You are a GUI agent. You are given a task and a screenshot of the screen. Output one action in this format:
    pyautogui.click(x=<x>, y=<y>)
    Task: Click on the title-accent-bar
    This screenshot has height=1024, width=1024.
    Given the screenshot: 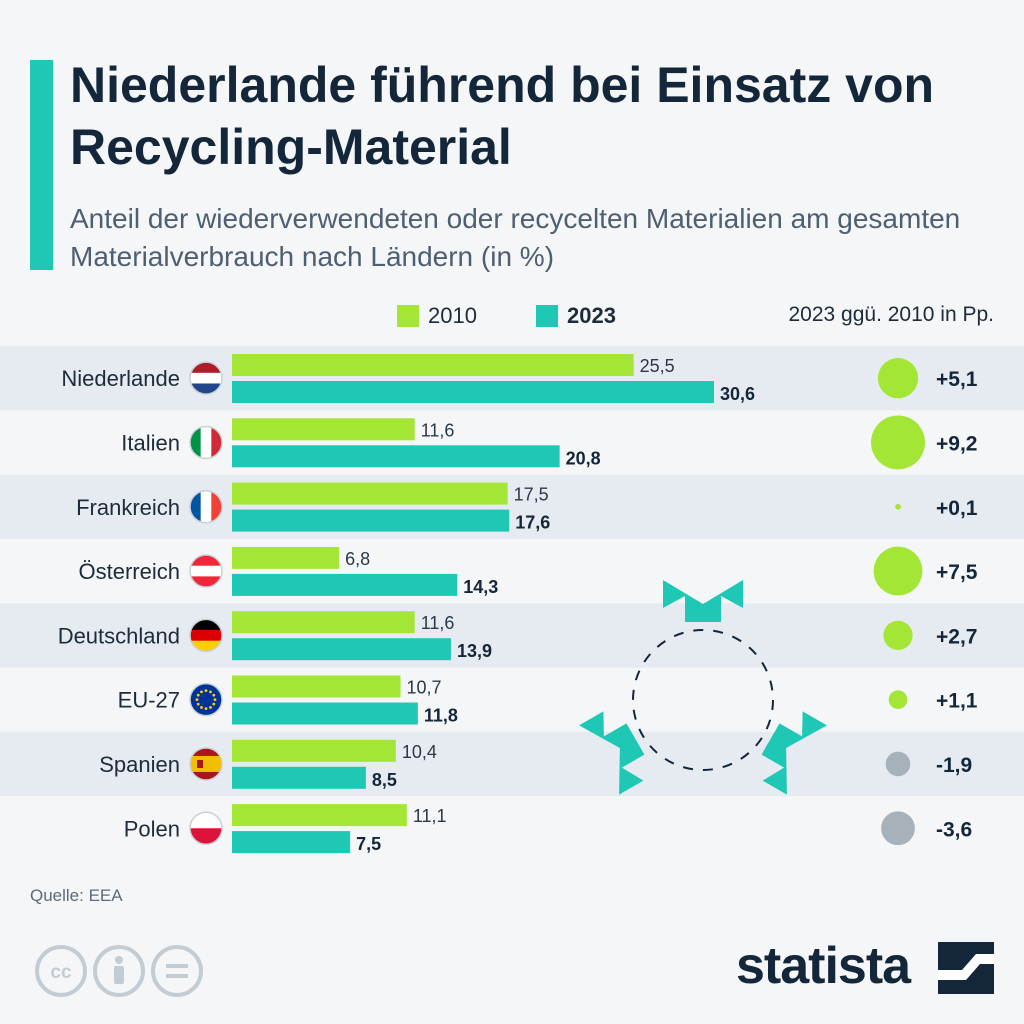 What is the action you would take?
    pyautogui.click(x=41, y=165)
    